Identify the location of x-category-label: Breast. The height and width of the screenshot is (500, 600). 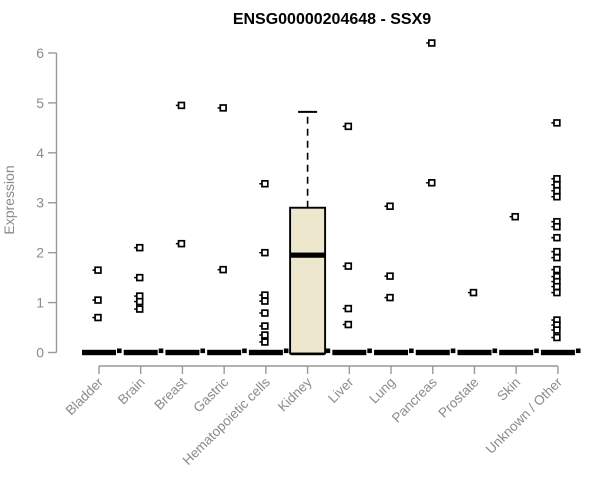
(170, 393).